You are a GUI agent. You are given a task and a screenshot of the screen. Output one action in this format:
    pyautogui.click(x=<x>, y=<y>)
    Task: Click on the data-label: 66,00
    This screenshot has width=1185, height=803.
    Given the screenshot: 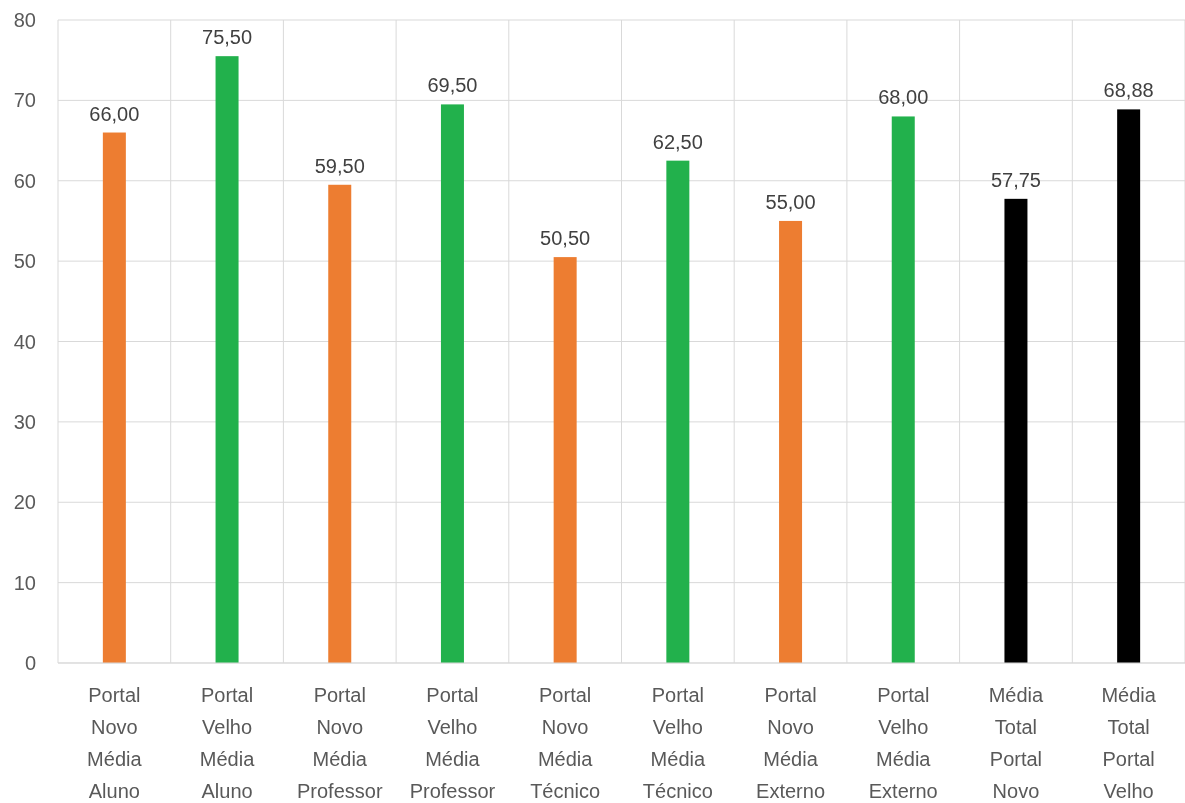 What is the action you would take?
    pyautogui.click(x=114, y=113)
    